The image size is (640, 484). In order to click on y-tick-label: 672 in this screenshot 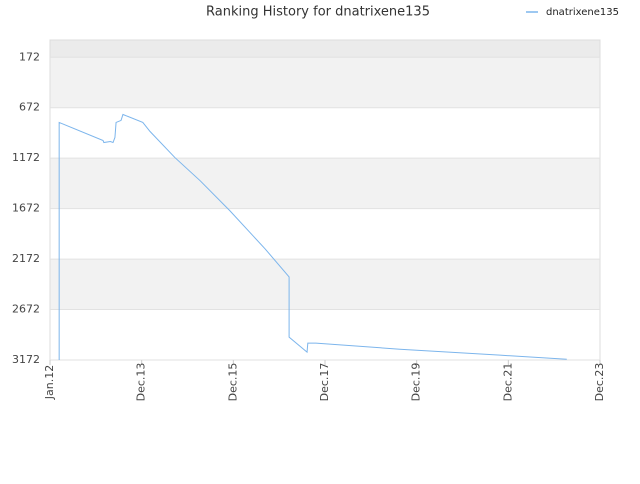, I will do `click(29, 107)`.